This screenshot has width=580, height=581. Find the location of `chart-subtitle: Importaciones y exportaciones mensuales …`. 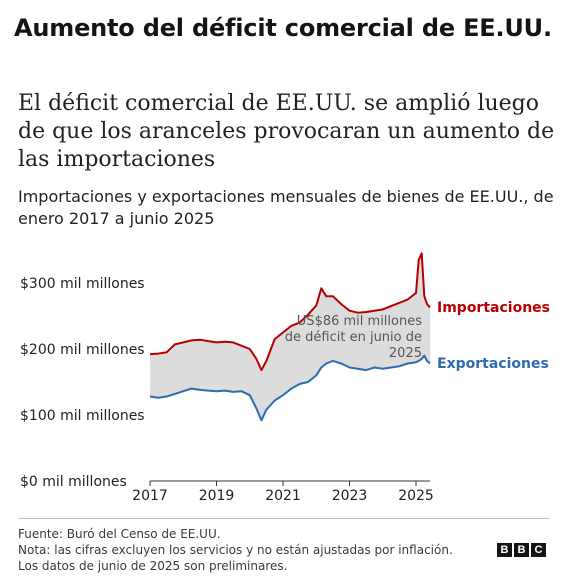

chart-subtitle: Importaciones y exportaciones mensuales … is located at coordinates (286, 207).